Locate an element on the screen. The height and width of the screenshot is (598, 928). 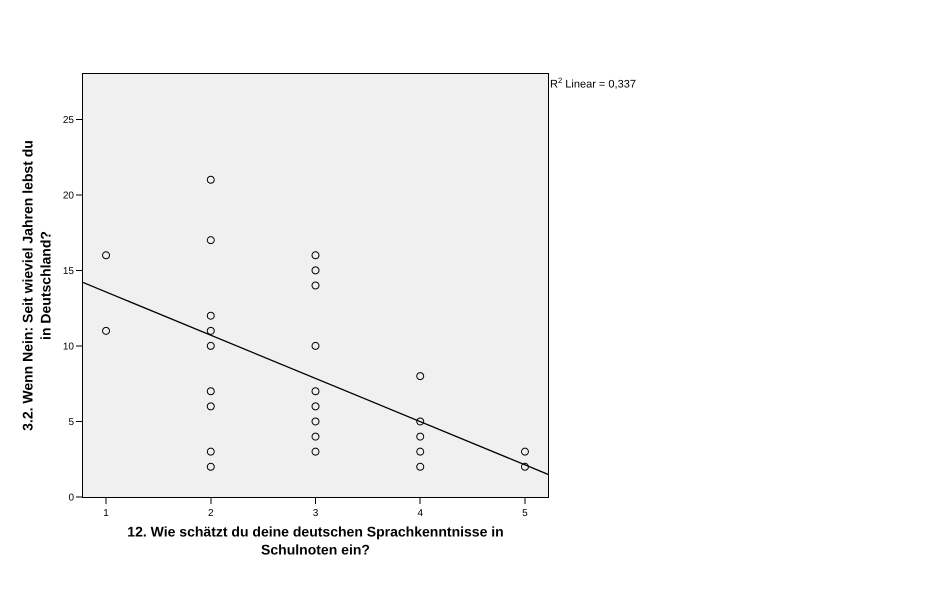
y-tick-label: 20 is located at coordinates (68, 196).